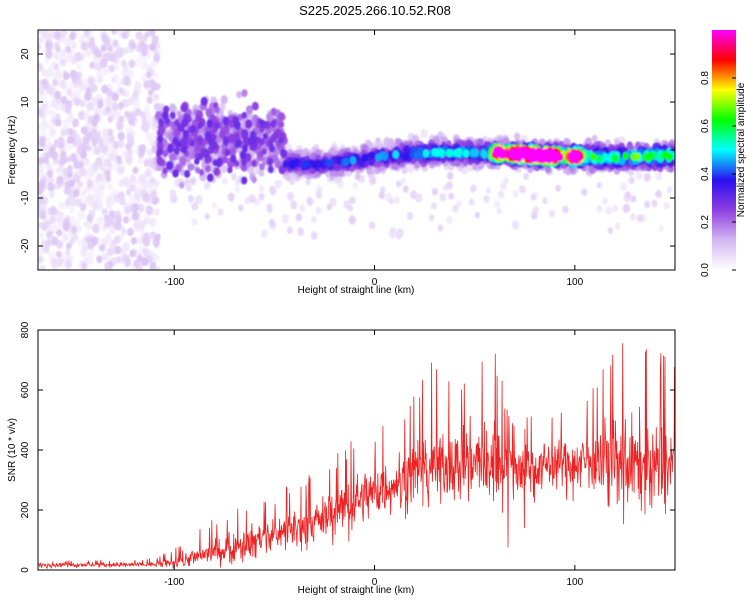  I want to click on y-tick-label: -10, so click(25, 197).